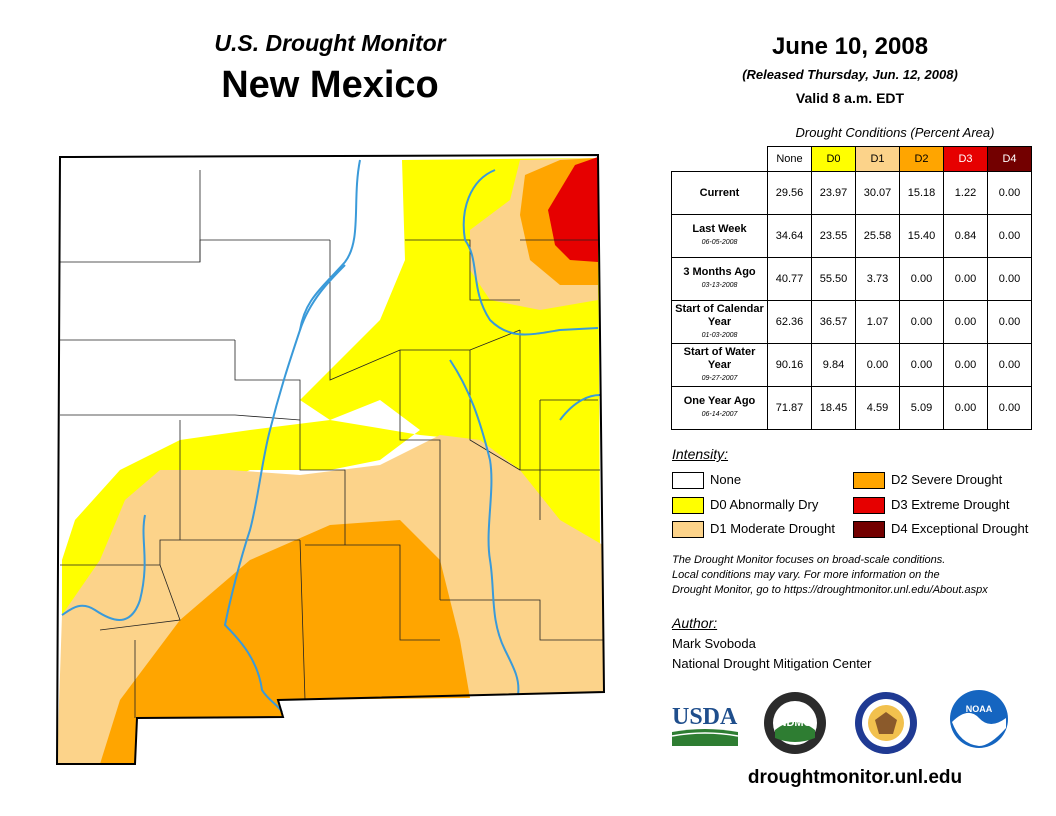 The width and height of the screenshot is (1056, 816). I want to click on cell: 23.97, so click(833, 193).